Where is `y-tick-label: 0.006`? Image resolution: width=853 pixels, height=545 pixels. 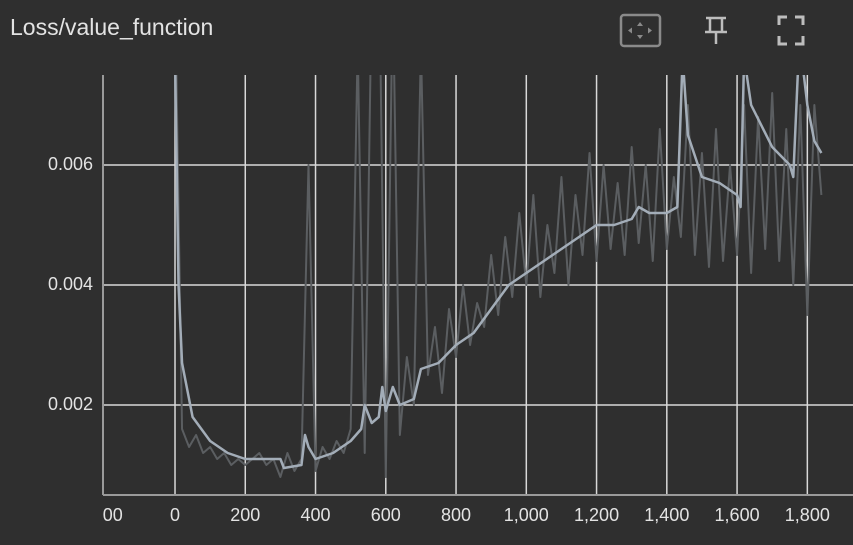
y-tick-label: 0.006 is located at coordinates (70, 164).